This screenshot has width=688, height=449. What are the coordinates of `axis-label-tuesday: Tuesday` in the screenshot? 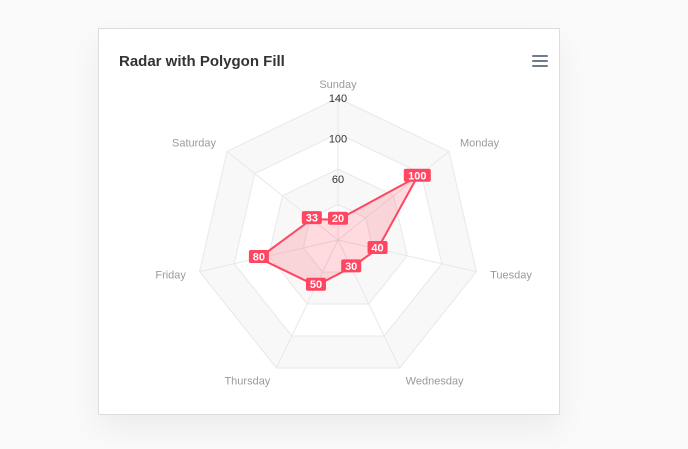 It's located at (511, 276).